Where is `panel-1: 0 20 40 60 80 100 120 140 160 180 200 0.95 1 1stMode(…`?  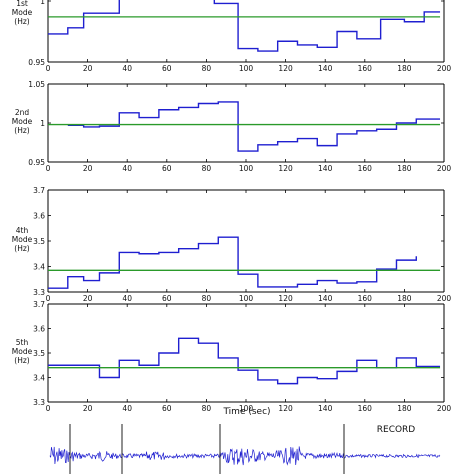
panel-1: 0 20 40 60 80 100 120 140 160 180 200 0.95 1 1stMode(… is located at coordinates (232, 36).